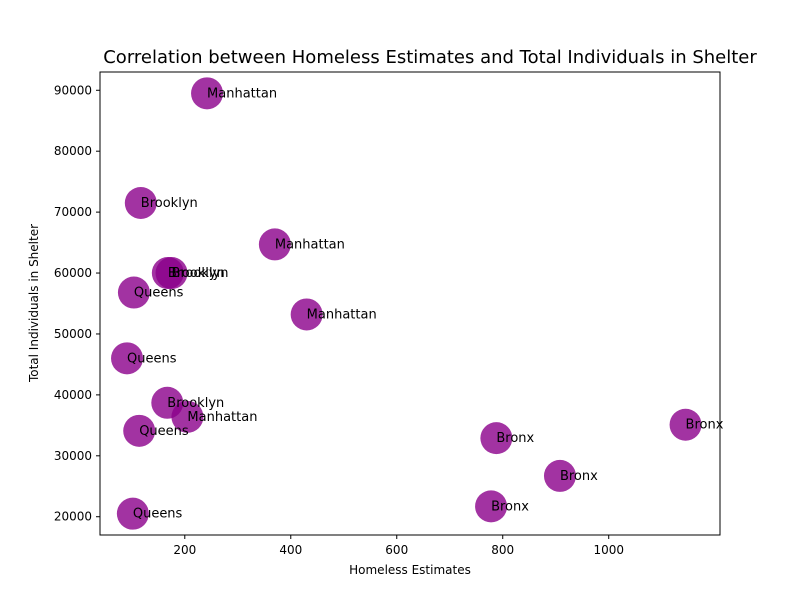  Describe the element at coordinates (73, 517) in the screenshot. I see `y-tick-label: 20000` at that location.